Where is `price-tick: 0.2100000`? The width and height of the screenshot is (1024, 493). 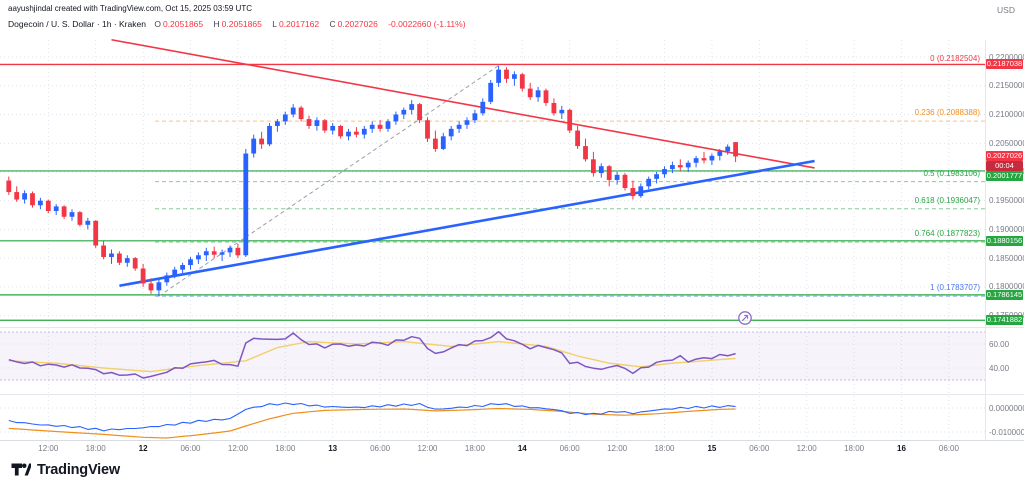
price-tick: 0.2100000 is located at coordinates (1006, 114).